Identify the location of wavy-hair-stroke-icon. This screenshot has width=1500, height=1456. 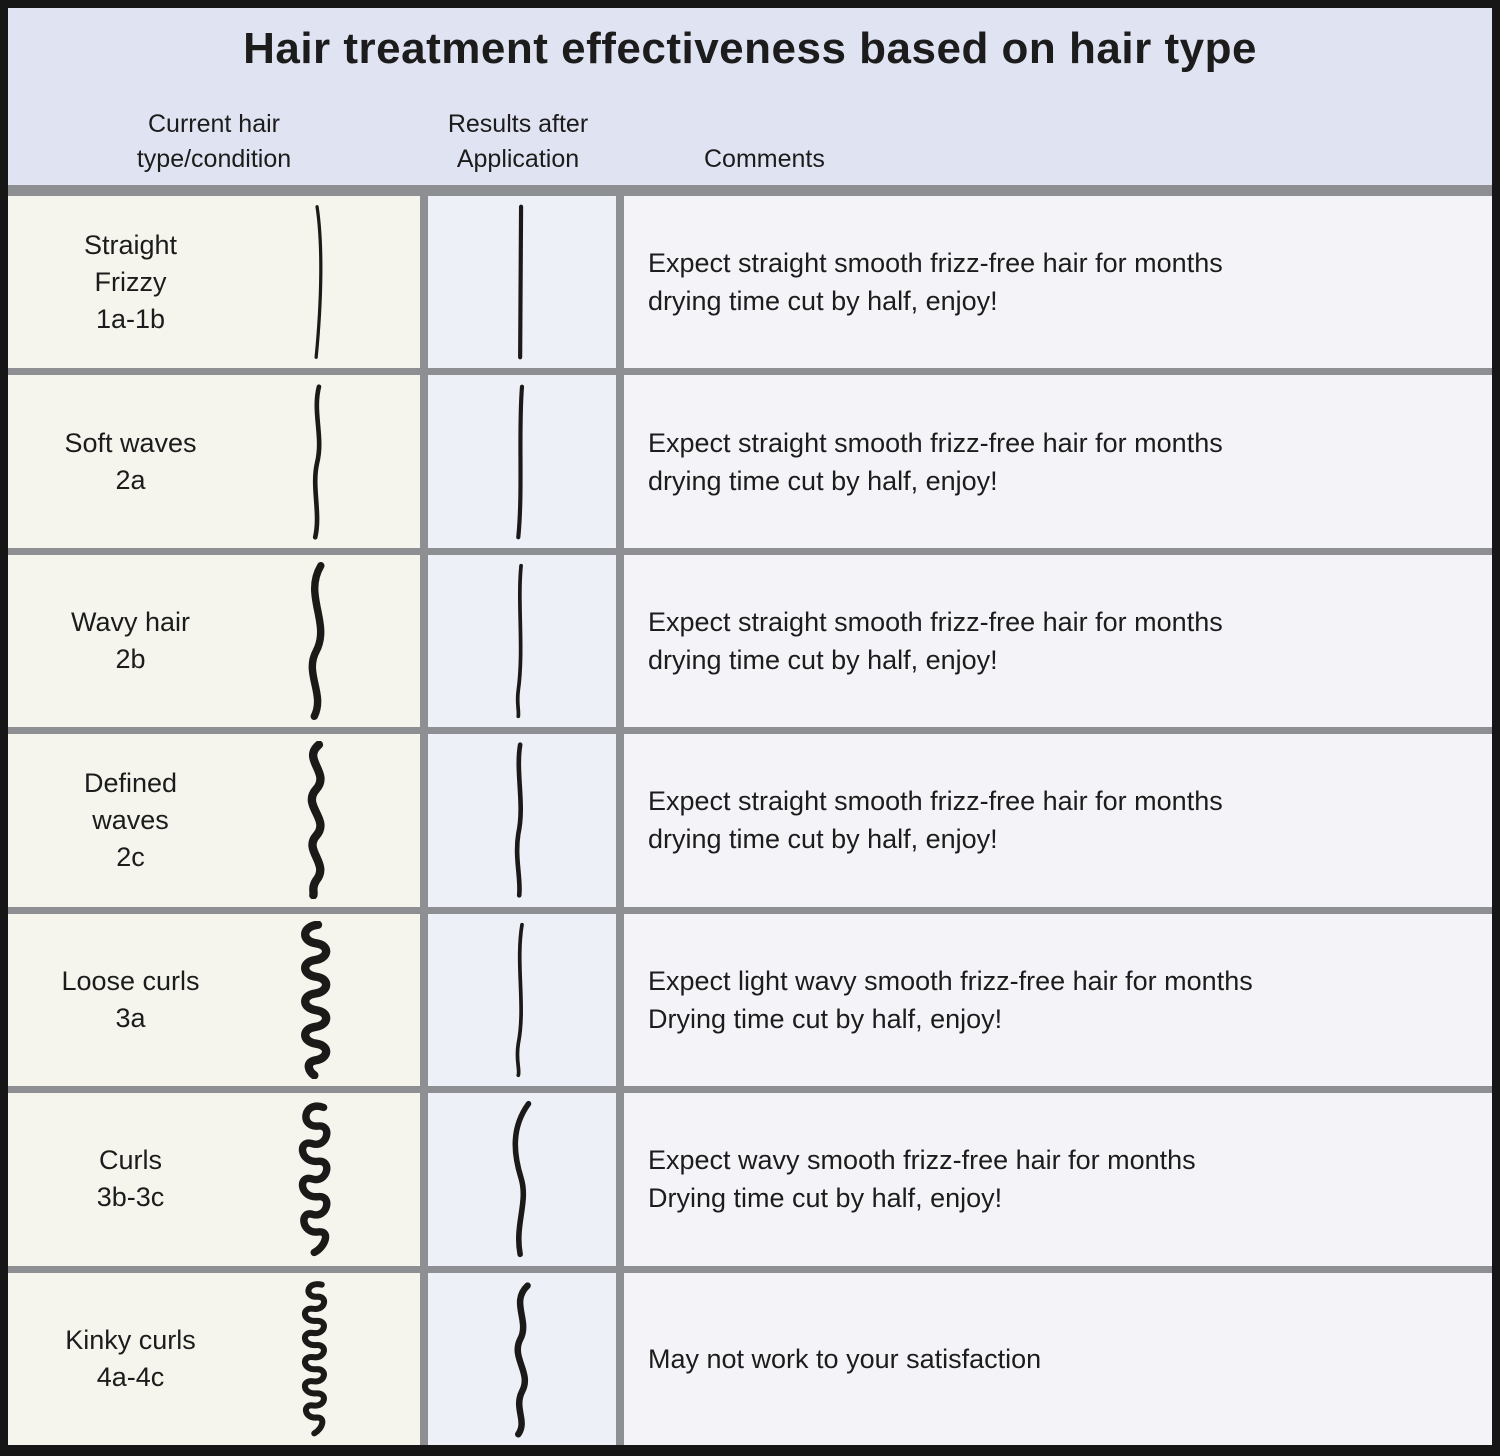
(318, 641).